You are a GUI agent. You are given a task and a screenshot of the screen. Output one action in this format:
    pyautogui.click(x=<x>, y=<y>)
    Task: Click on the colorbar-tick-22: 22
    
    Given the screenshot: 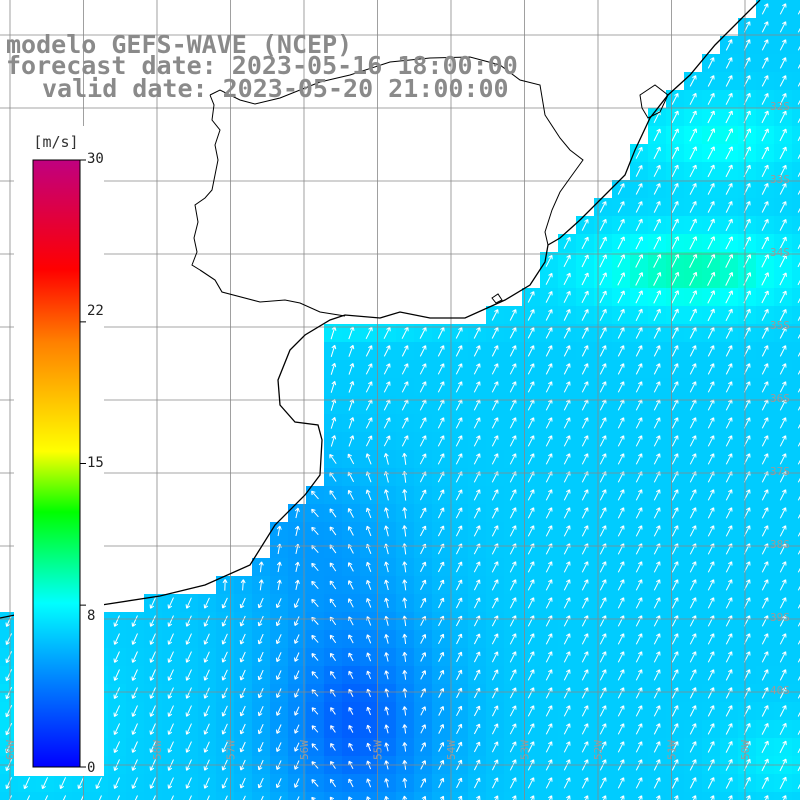 What is the action you would take?
    pyautogui.click(x=95, y=311)
    